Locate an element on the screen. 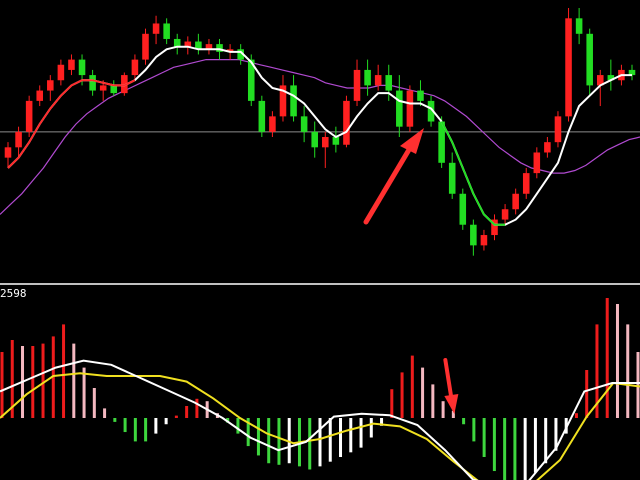  price-arrow-annotation is located at coordinates (393, 176).